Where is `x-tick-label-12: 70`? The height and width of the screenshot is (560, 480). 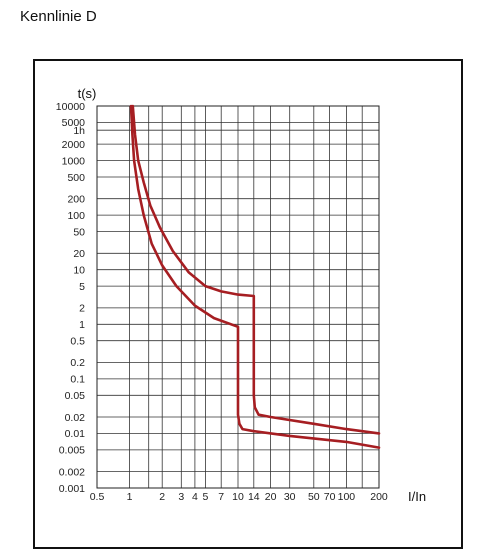 x-tick-label-12: 70 is located at coordinates (330, 497).